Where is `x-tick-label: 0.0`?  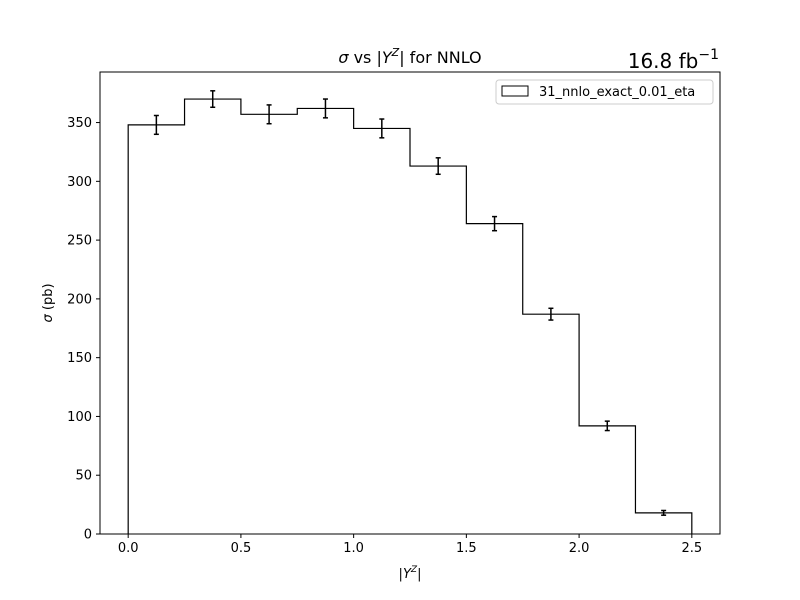
x-tick-label: 0.0 is located at coordinates (128, 548).